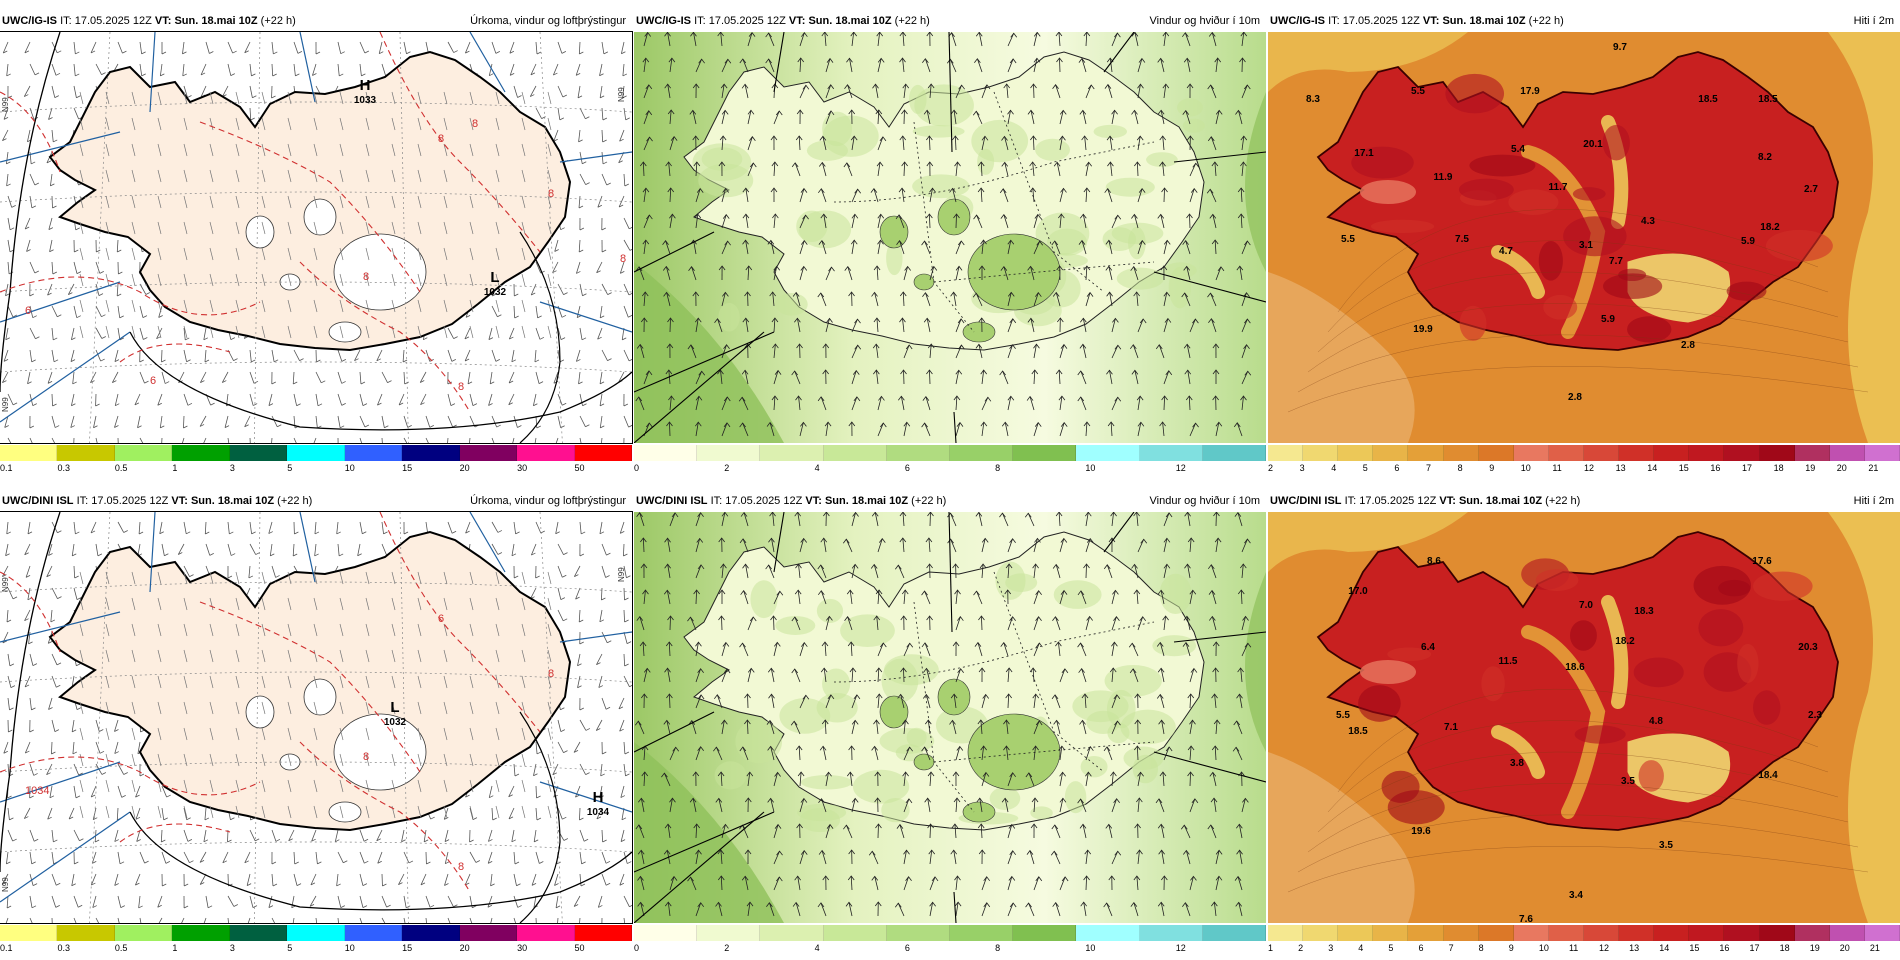  Describe the element at coordinates (1558, 187) in the screenshot. I see `temperature-label: 11.7` at that location.